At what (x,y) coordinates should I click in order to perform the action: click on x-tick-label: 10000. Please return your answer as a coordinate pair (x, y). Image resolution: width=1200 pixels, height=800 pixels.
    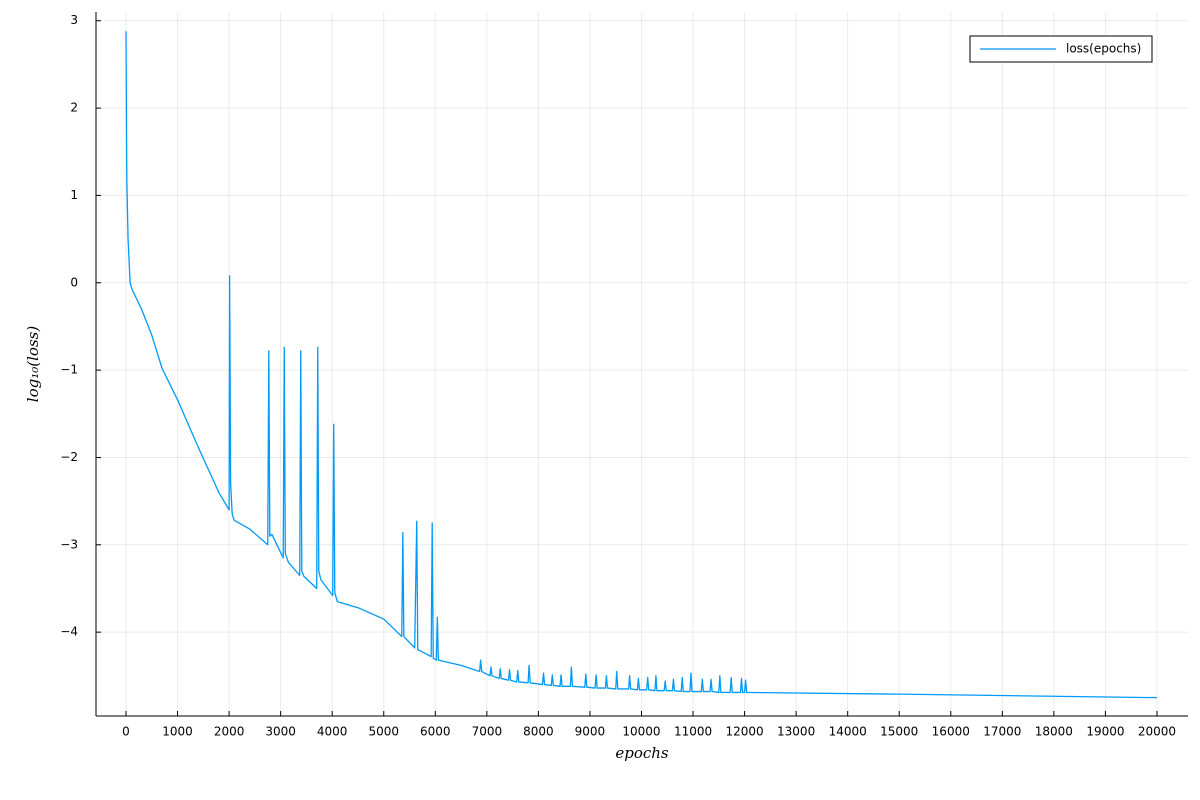
    Looking at the image, I should click on (641, 732).